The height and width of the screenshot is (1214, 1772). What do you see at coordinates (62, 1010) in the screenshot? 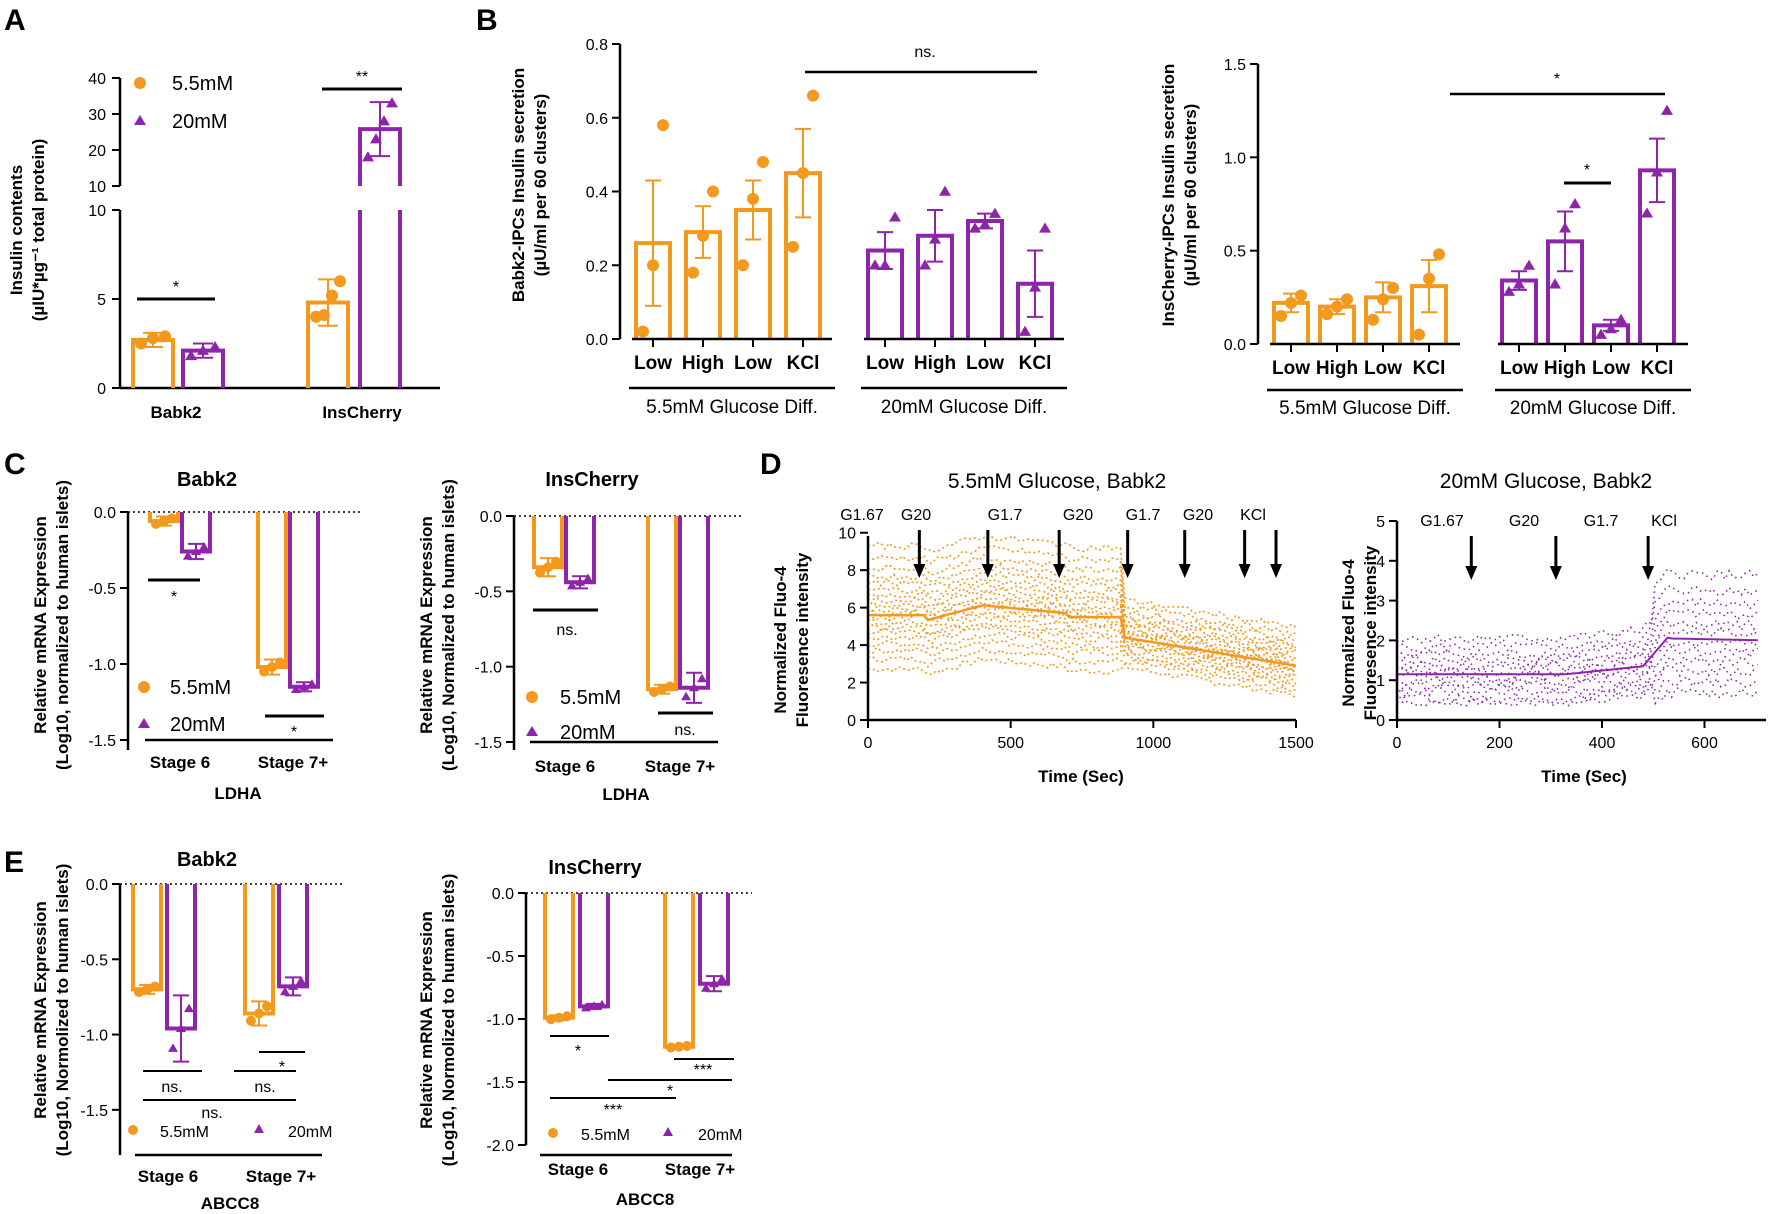
I see `chart-e1-ylabel-2: (Log10, Normolized to human islets)` at bounding box center [62, 1010].